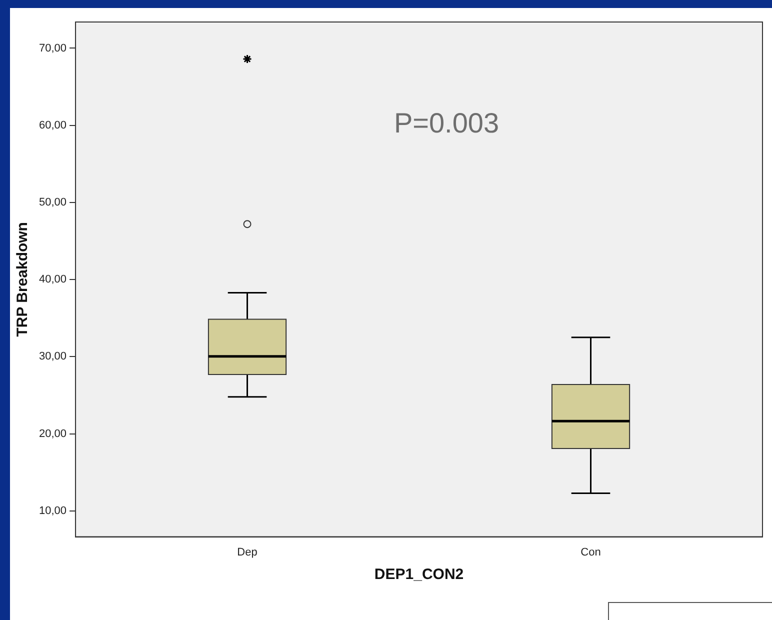  What do you see at coordinates (52, 434) in the screenshot?
I see `y-tick-label: 20,00` at bounding box center [52, 434].